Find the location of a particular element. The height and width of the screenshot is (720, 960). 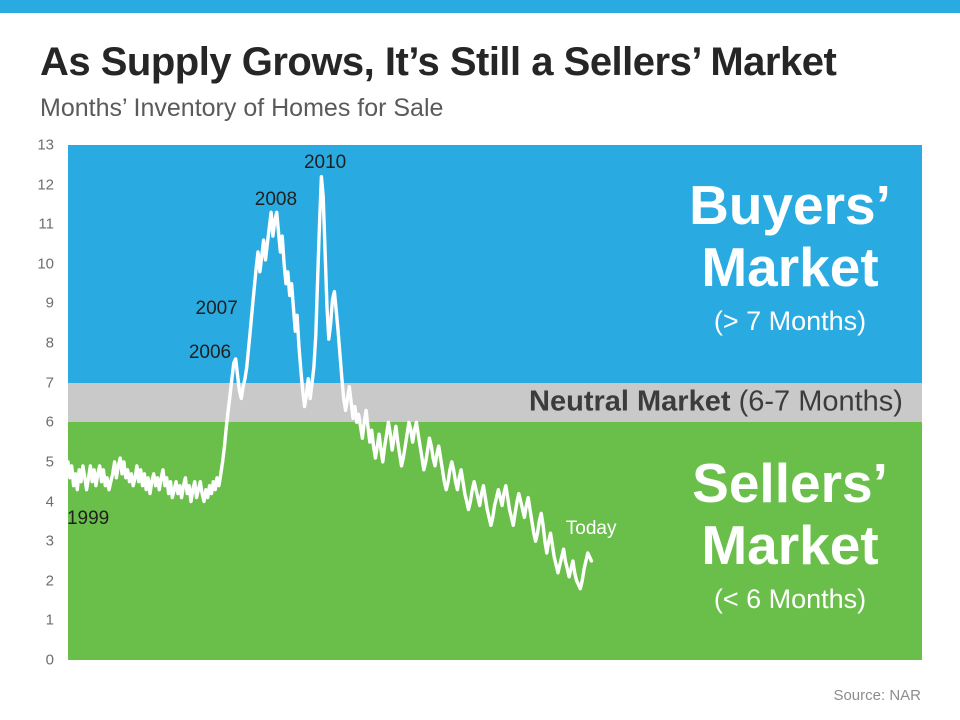

y-axis-tick-label: 8 is located at coordinates (49, 343).